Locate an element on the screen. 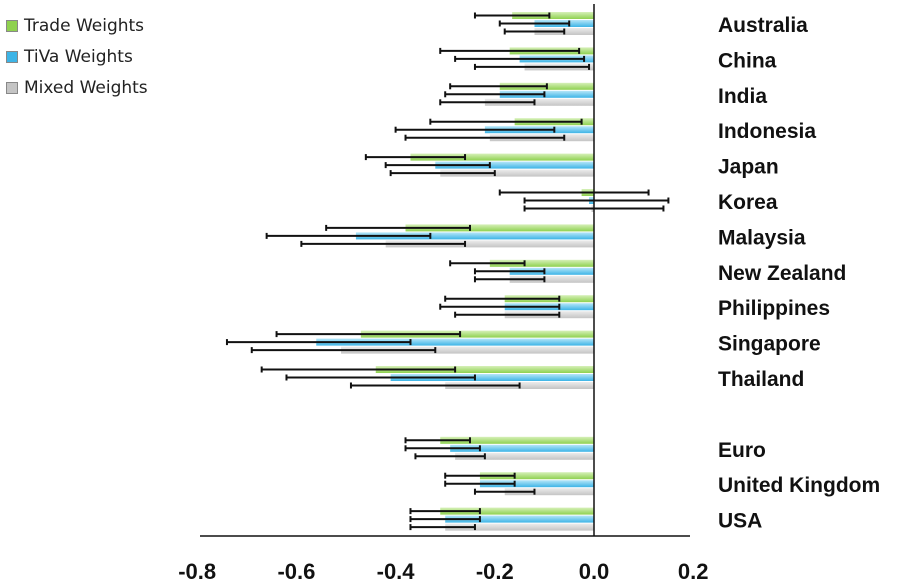 The height and width of the screenshot is (585, 914). category-label-6: Malaysia is located at coordinates (762, 237).